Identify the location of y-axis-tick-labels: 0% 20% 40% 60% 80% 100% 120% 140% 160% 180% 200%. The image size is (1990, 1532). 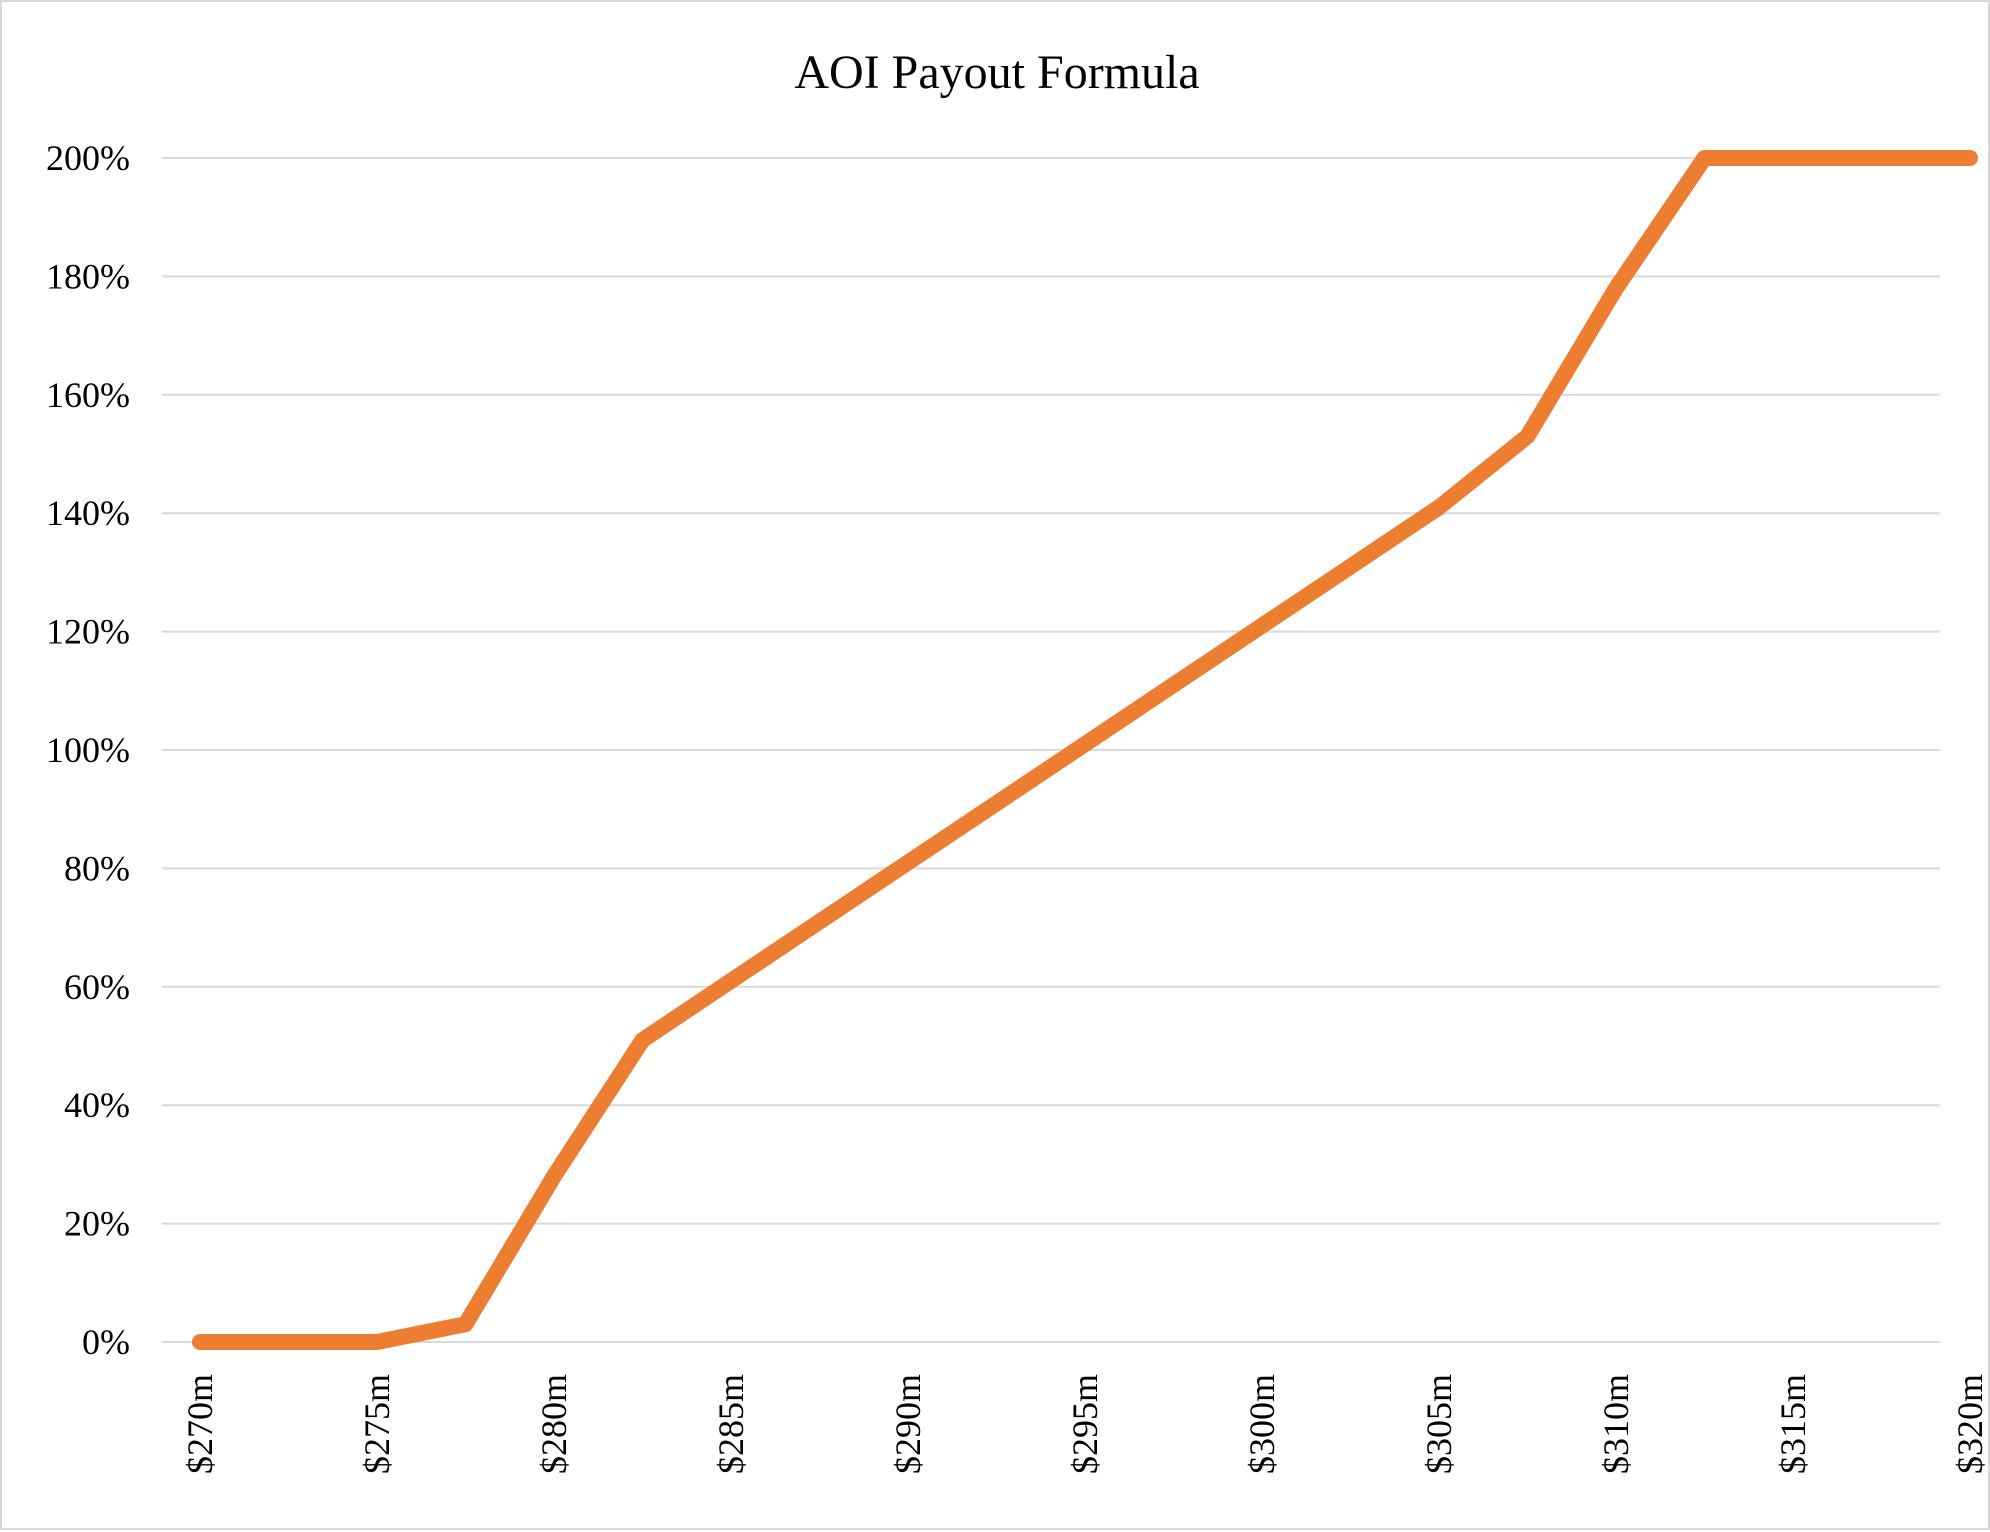
(88, 750).